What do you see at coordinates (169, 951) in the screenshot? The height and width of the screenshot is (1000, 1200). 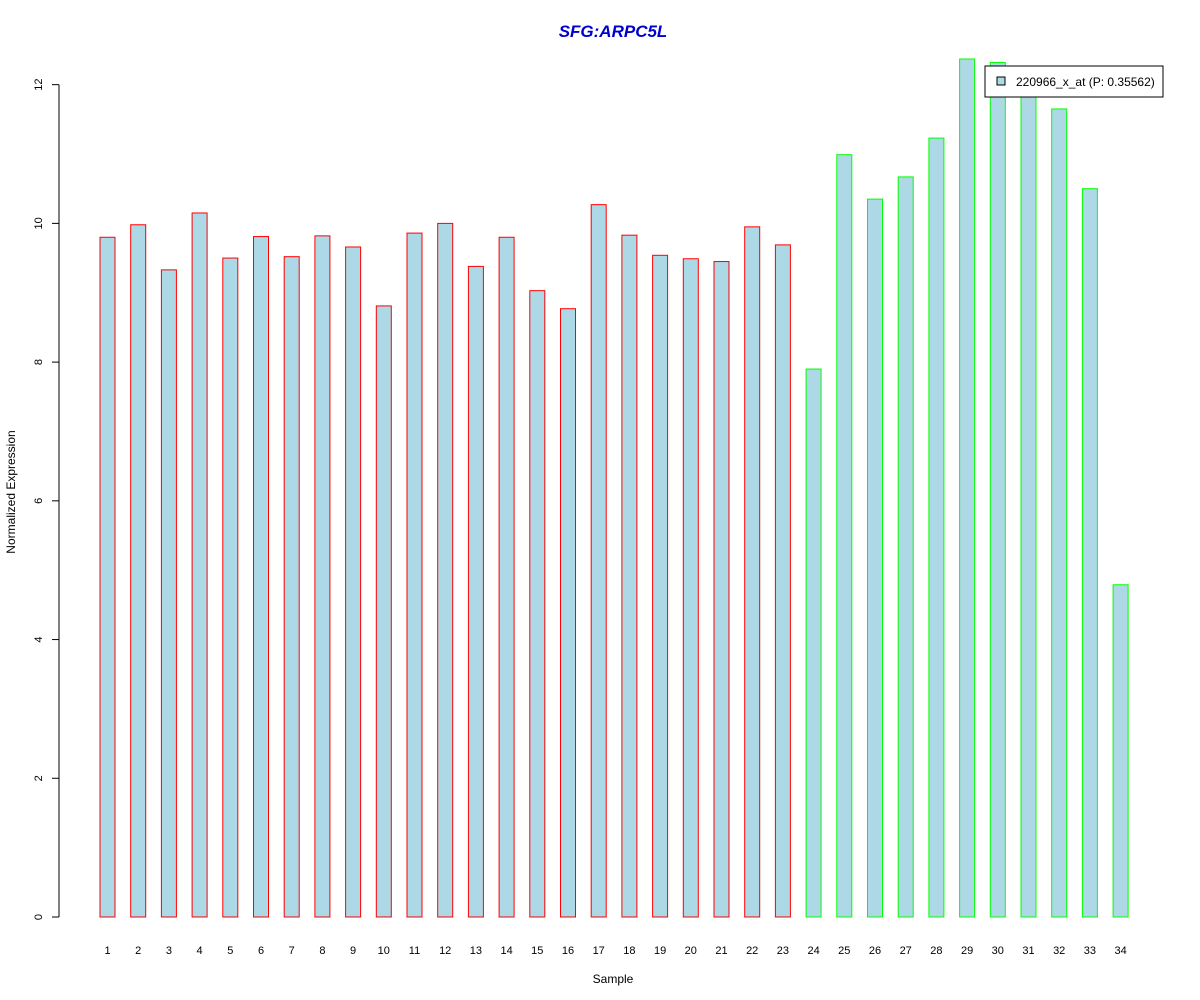 I see `x-tick-label: 3` at bounding box center [169, 951].